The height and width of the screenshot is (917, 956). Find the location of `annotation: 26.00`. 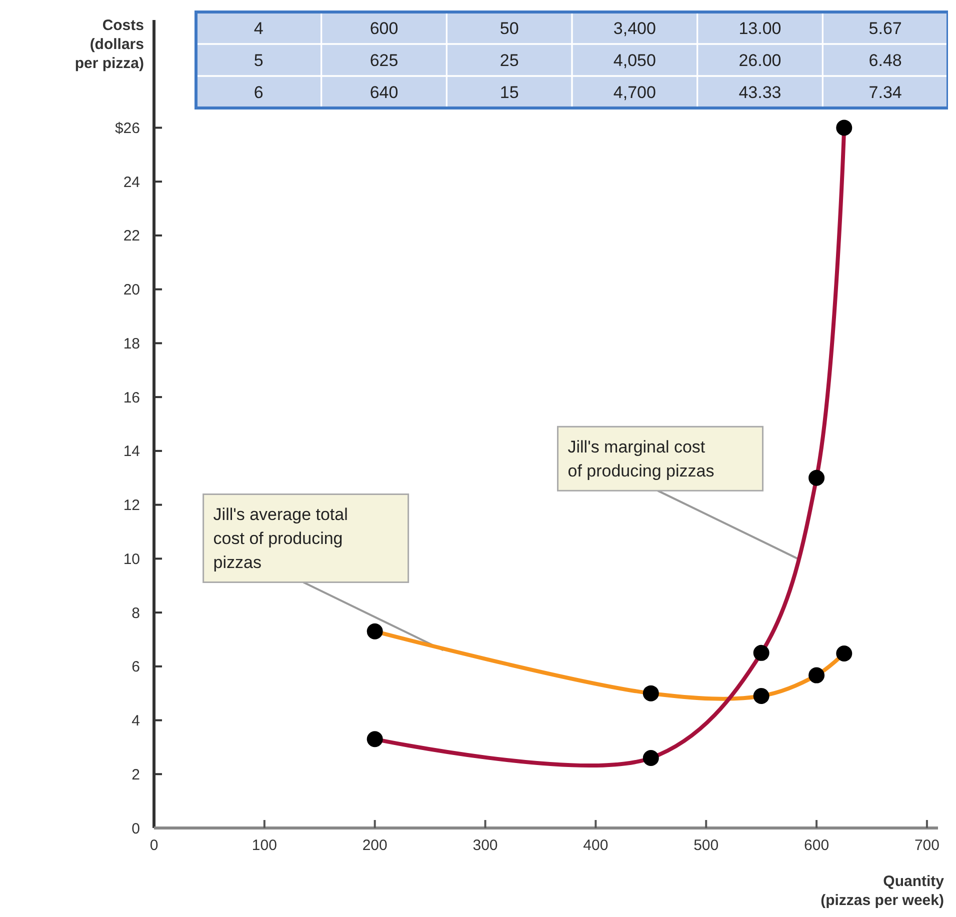

annotation: 26.00 is located at coordinates (760, 60).